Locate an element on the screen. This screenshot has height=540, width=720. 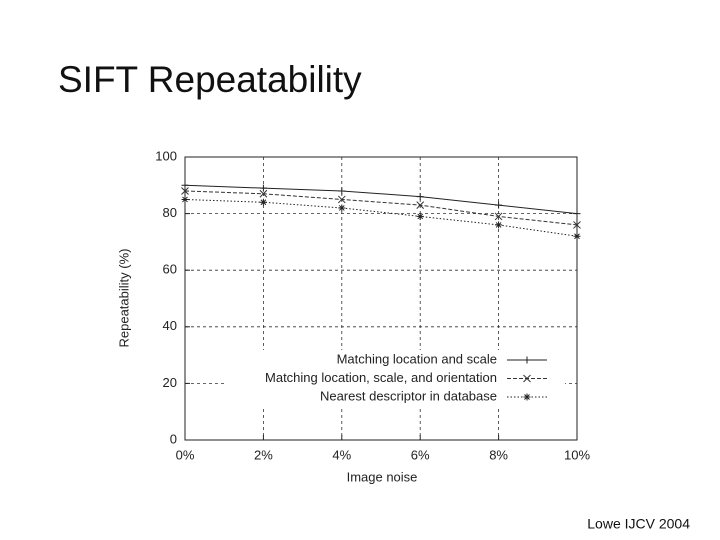
x-tick-label: 8% is located at coordinates (498, 454).